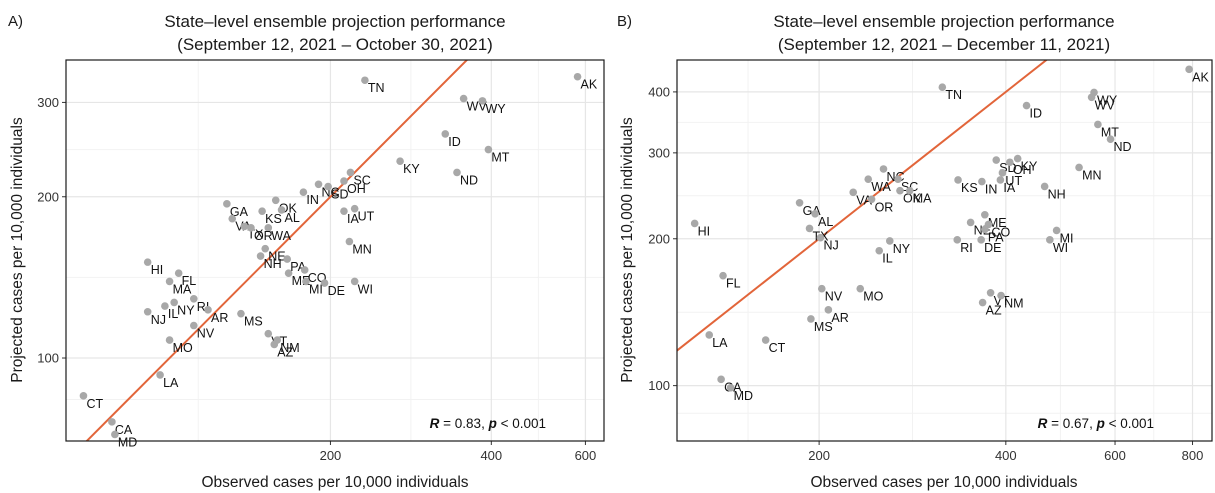  Describe the element at coordinates (356, 189) in the screenshot. I see `panel-a-point-label-oh: OH` at that location.